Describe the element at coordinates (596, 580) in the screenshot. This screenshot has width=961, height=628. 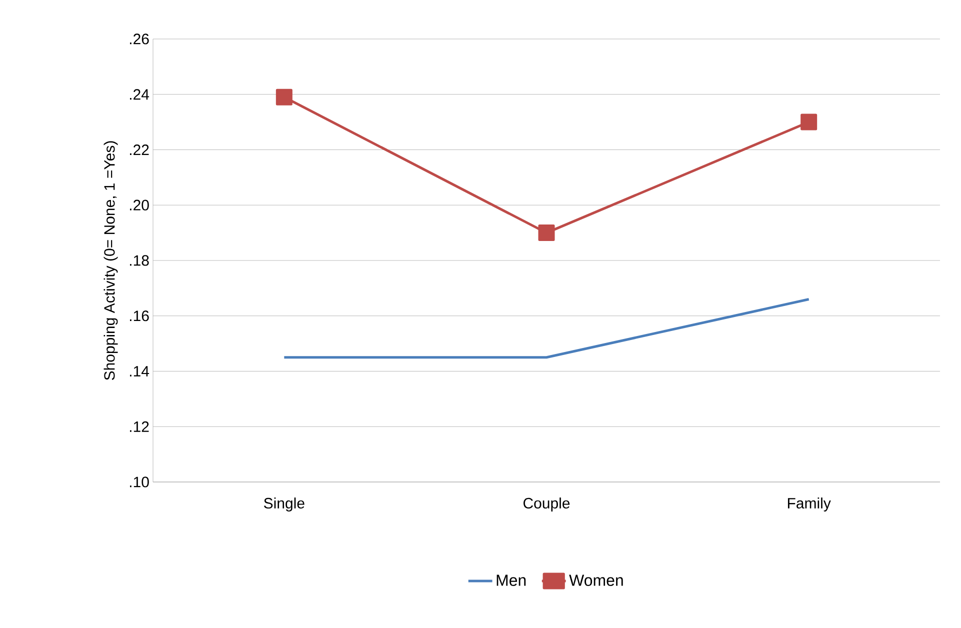
I see `legend-label: Women` at that location.